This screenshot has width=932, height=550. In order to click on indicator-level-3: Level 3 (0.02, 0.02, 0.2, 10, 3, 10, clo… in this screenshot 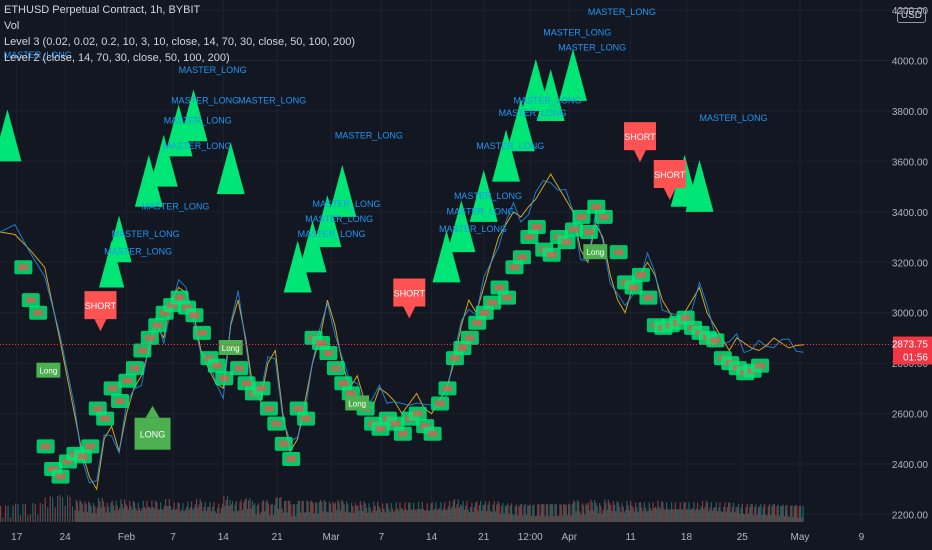, I will do `click(180, 42)`.